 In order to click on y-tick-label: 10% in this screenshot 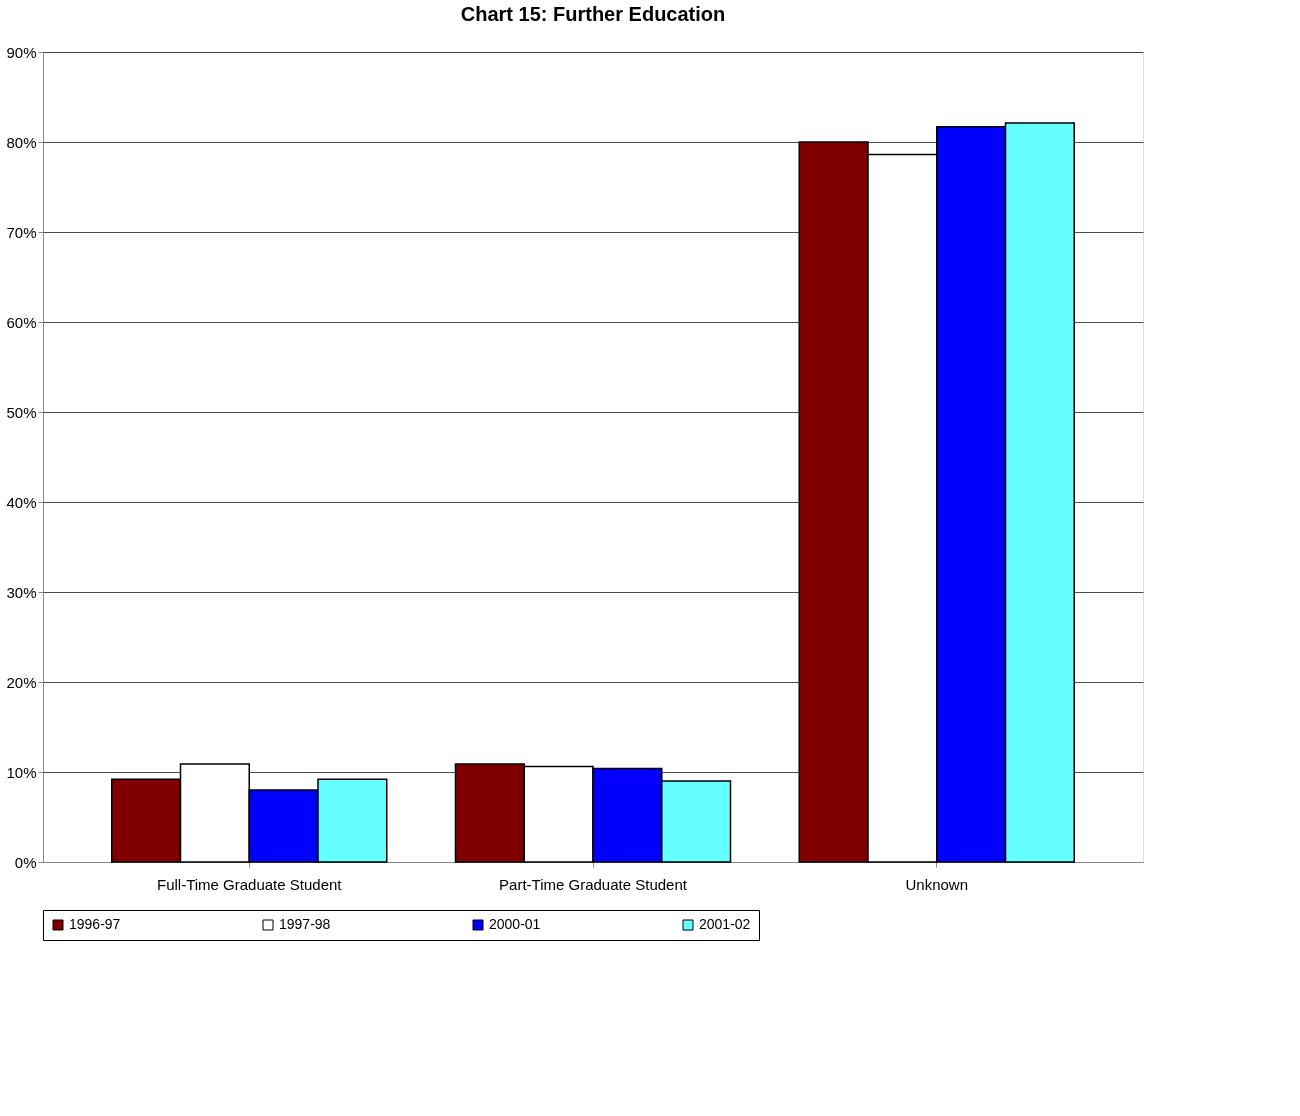, I will do `click(21, 772)`.